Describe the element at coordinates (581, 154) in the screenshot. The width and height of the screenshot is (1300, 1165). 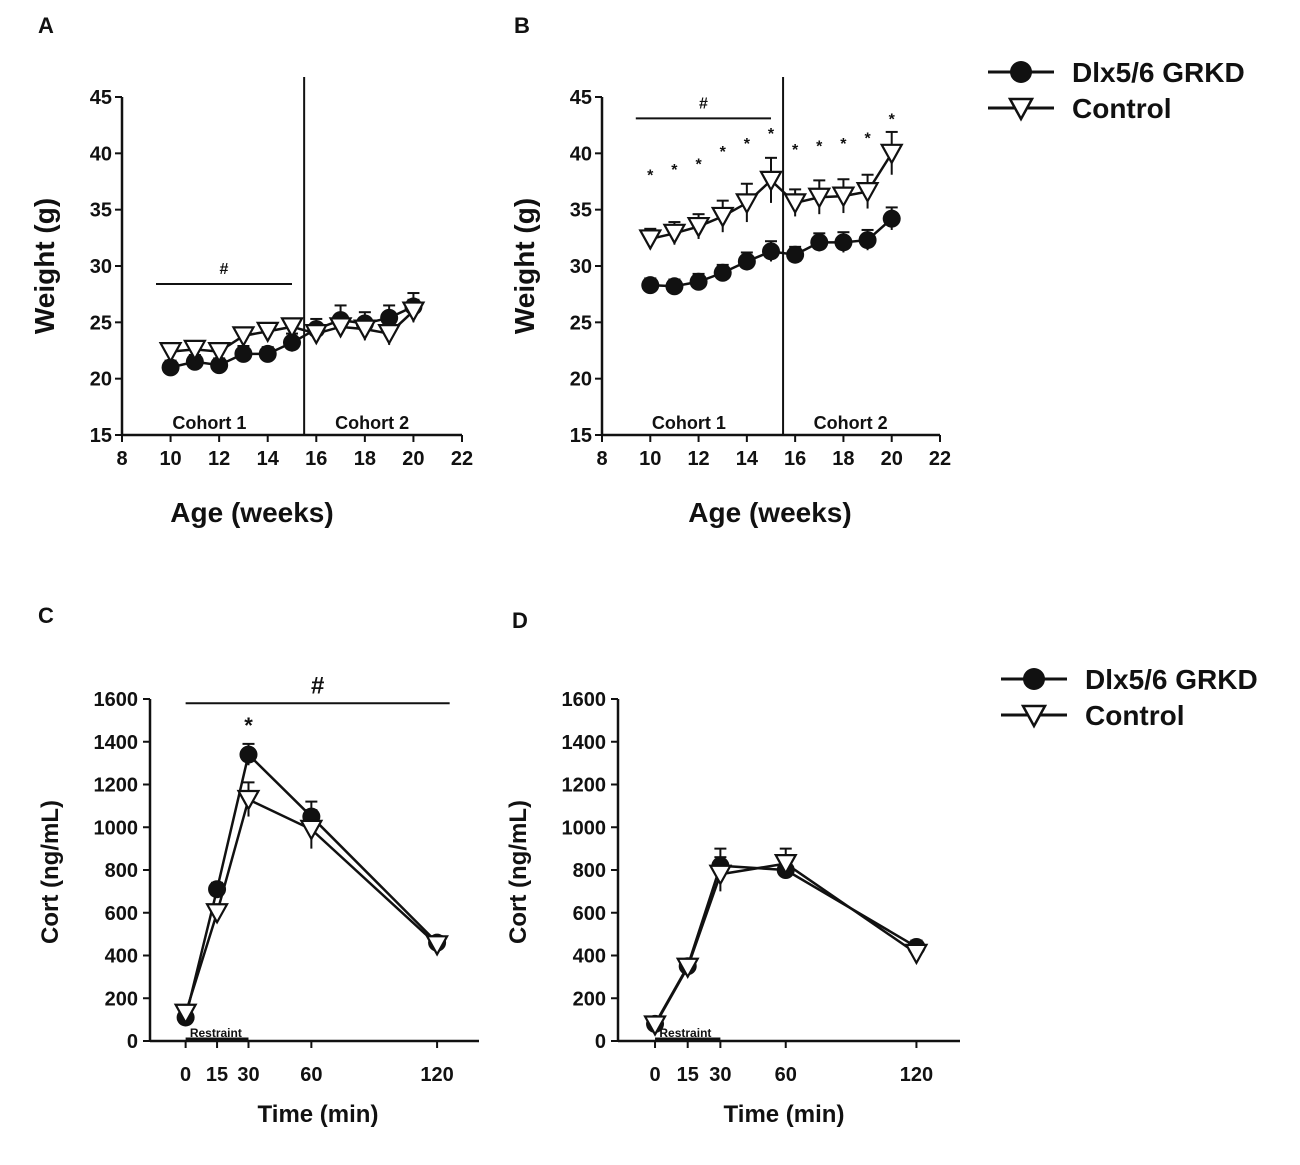
I see `y-tick-label: 40` at that location.